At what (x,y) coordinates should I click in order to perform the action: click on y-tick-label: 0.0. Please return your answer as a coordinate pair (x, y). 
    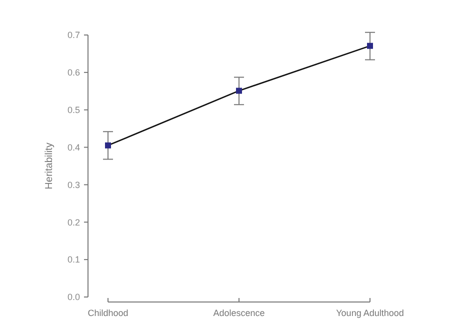
    Looking at the image, I should click on (73, 297).